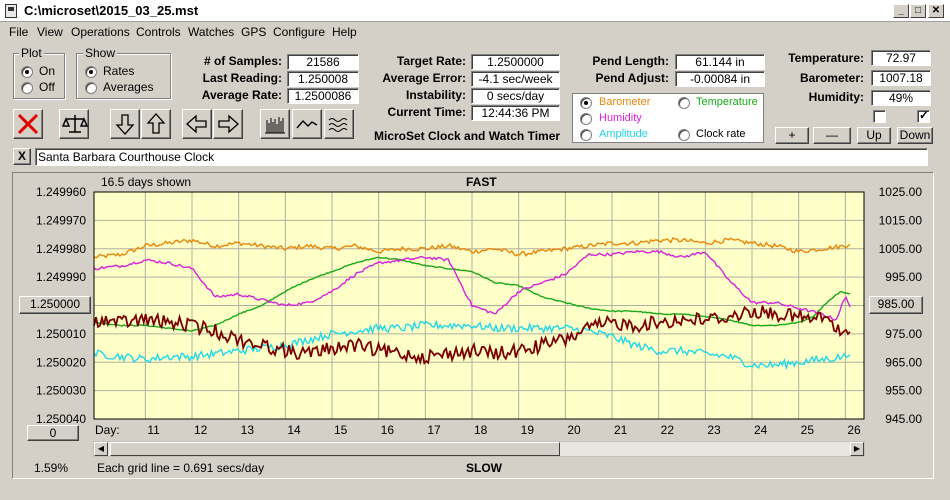  I want to click on time-scrollbar: ◀ ▶, so click(479, 449).